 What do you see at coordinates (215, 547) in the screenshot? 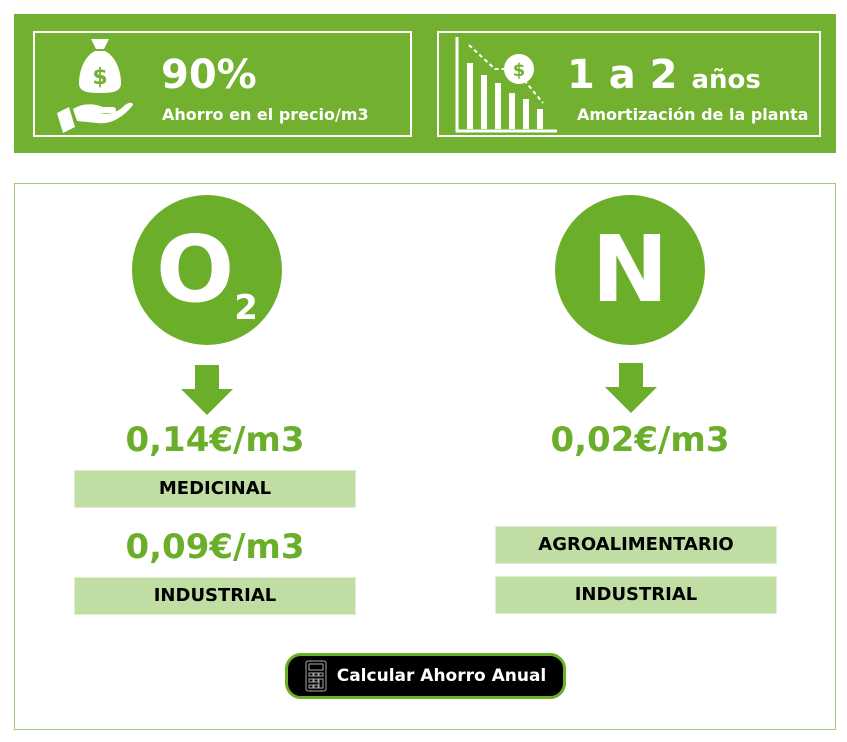
I see `oxygen-industrial-price: 0,09€/m3` at bounding box center [215, 547].